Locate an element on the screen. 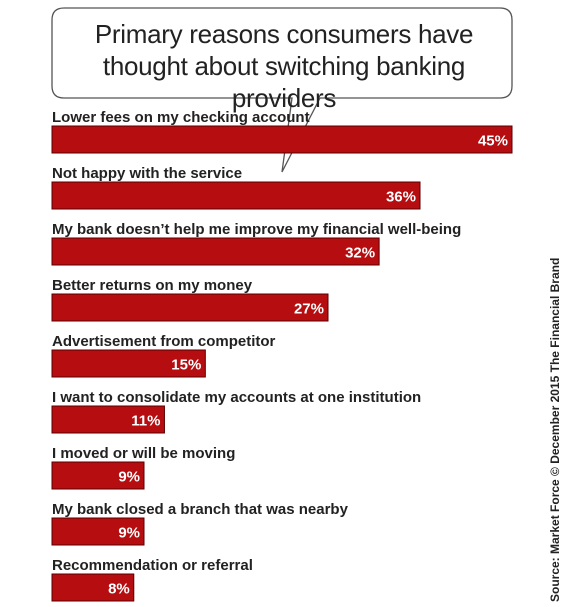 The width and height of the screenshot is (565, 607). category-label: Not happy with the service is located at coordinates (147, 173).